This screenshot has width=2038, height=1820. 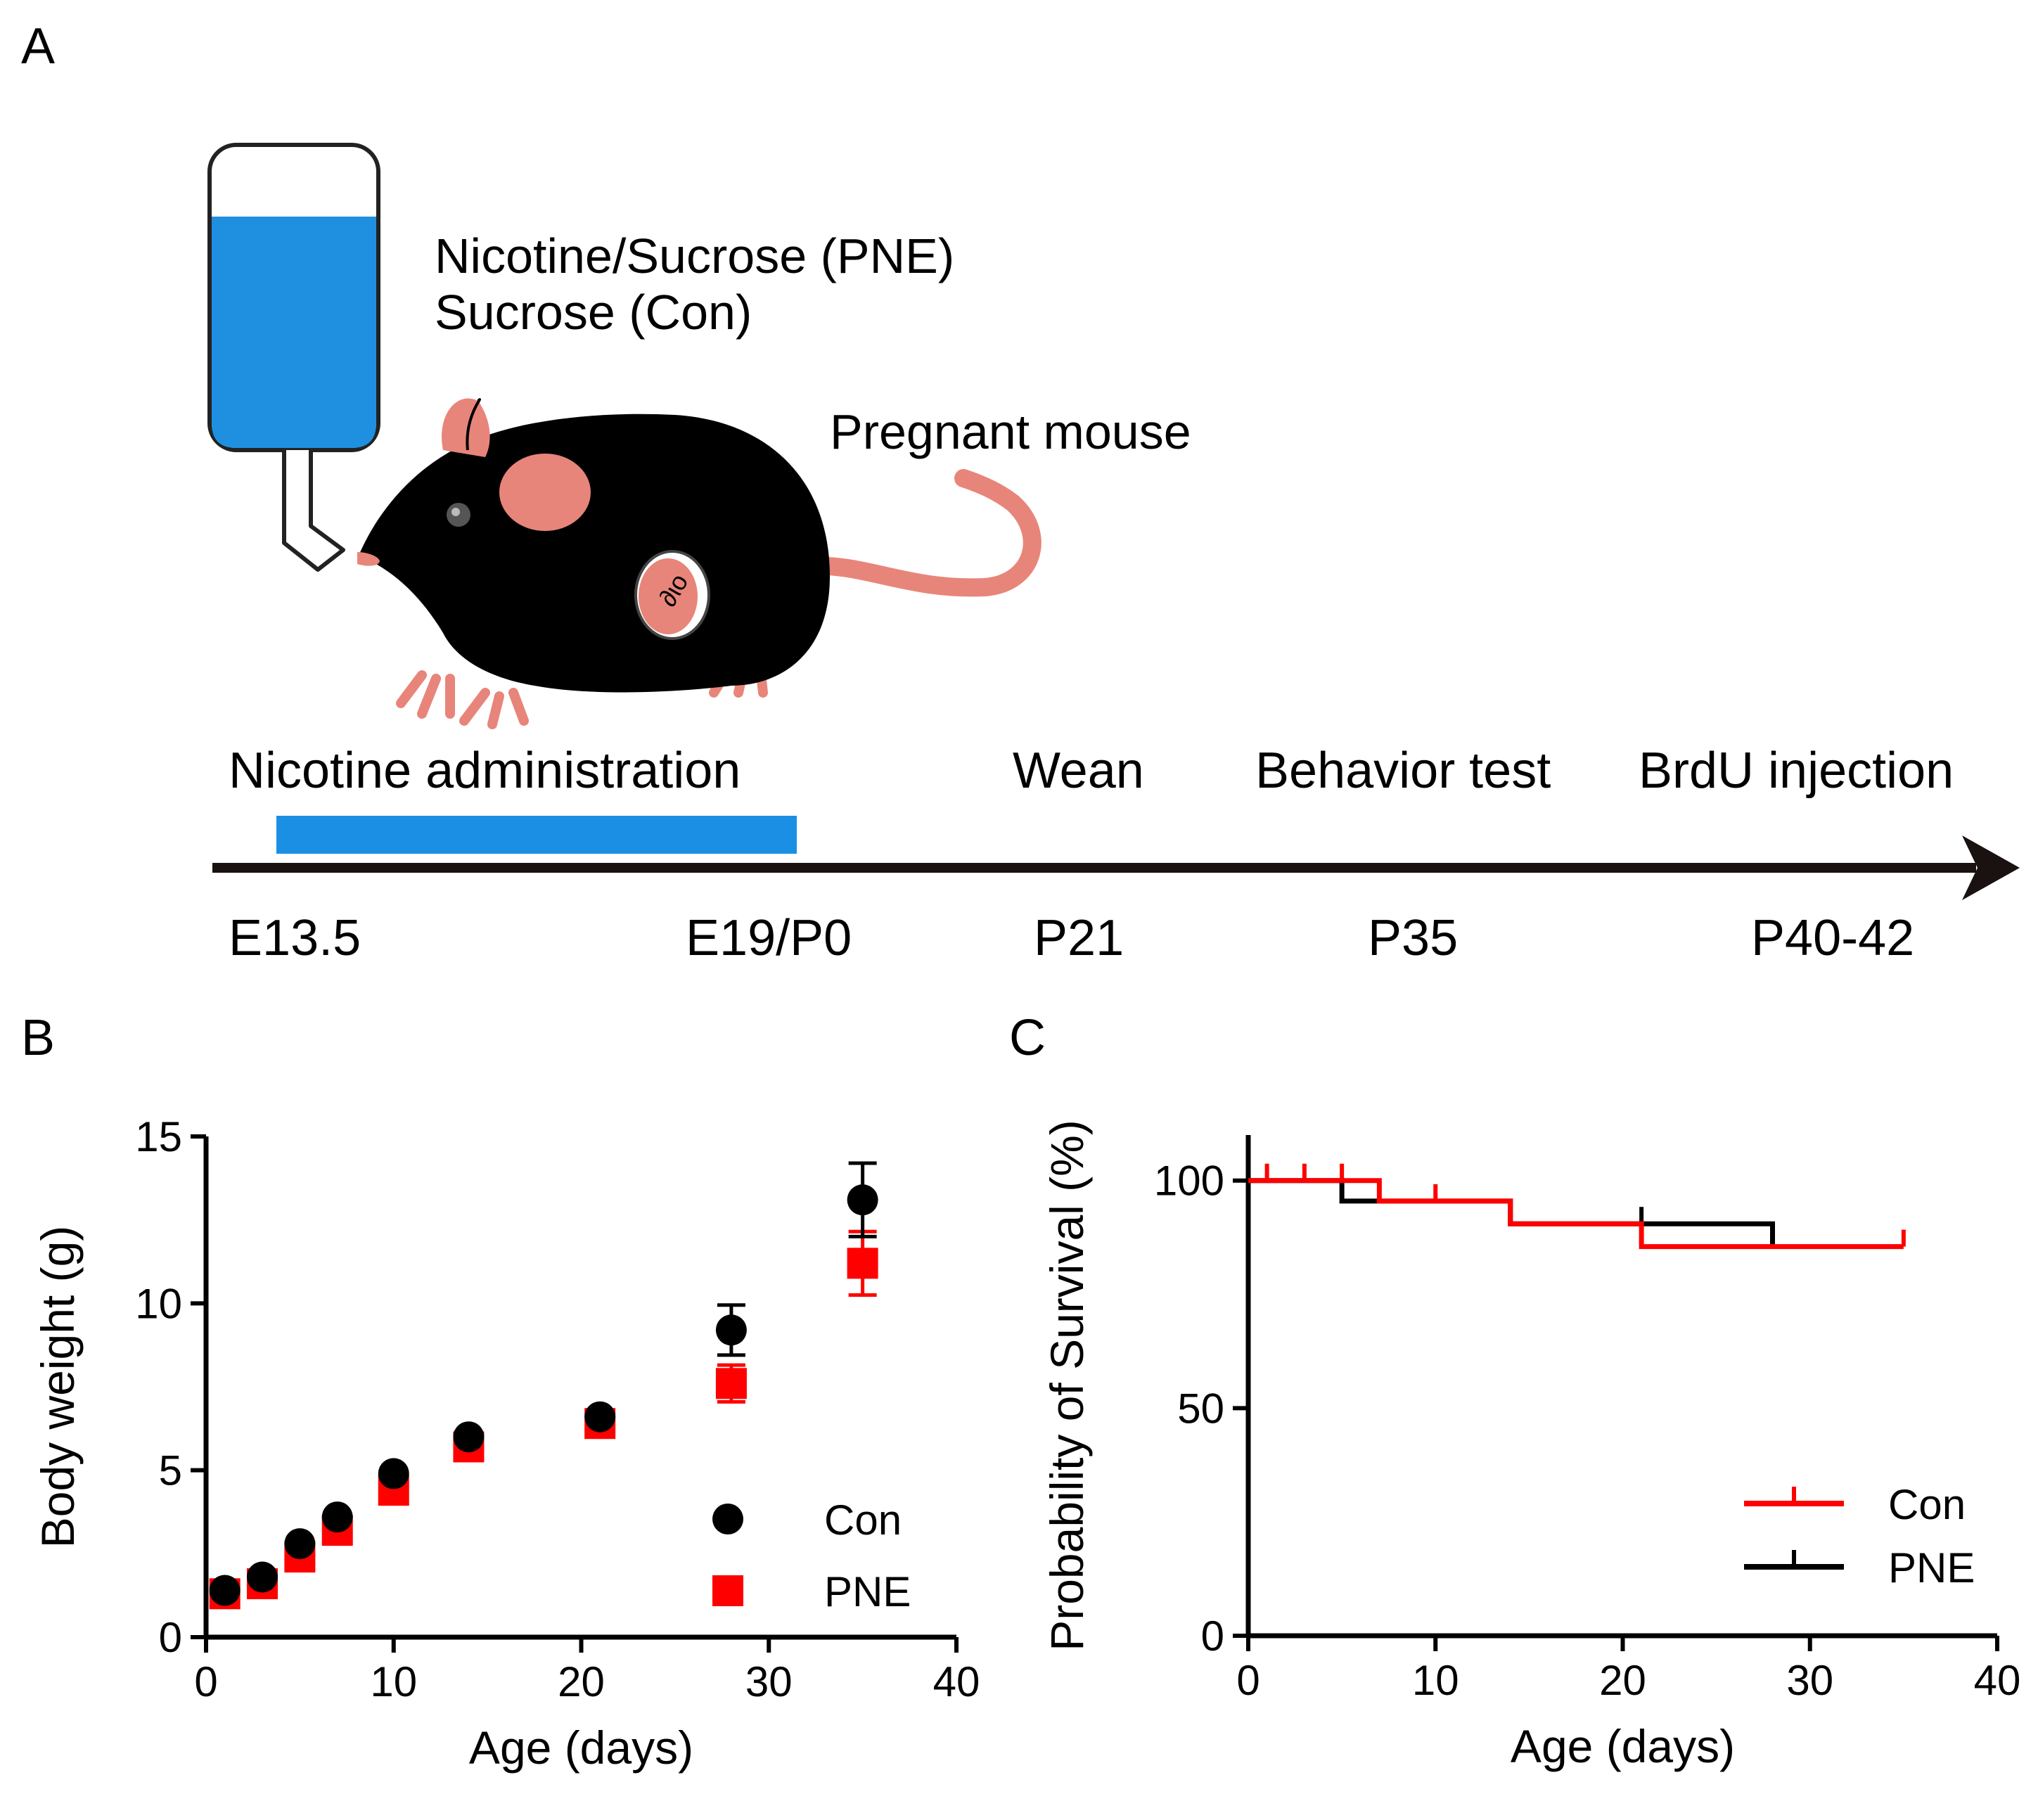 I want to click on bottle-liquid, so click(x=294, y=332).